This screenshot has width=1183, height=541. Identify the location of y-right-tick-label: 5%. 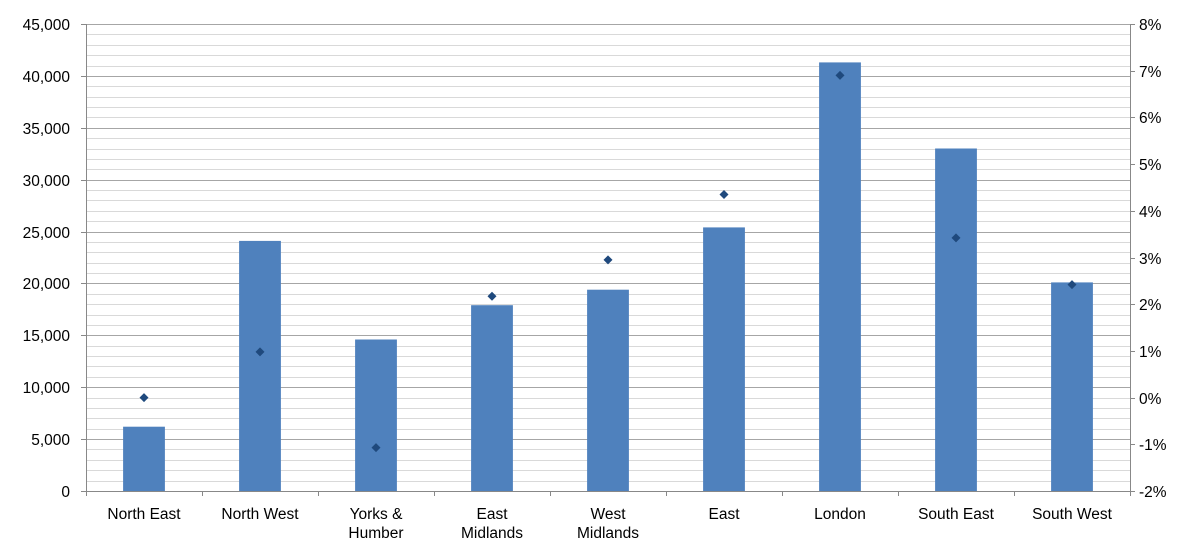
(1150, 165).